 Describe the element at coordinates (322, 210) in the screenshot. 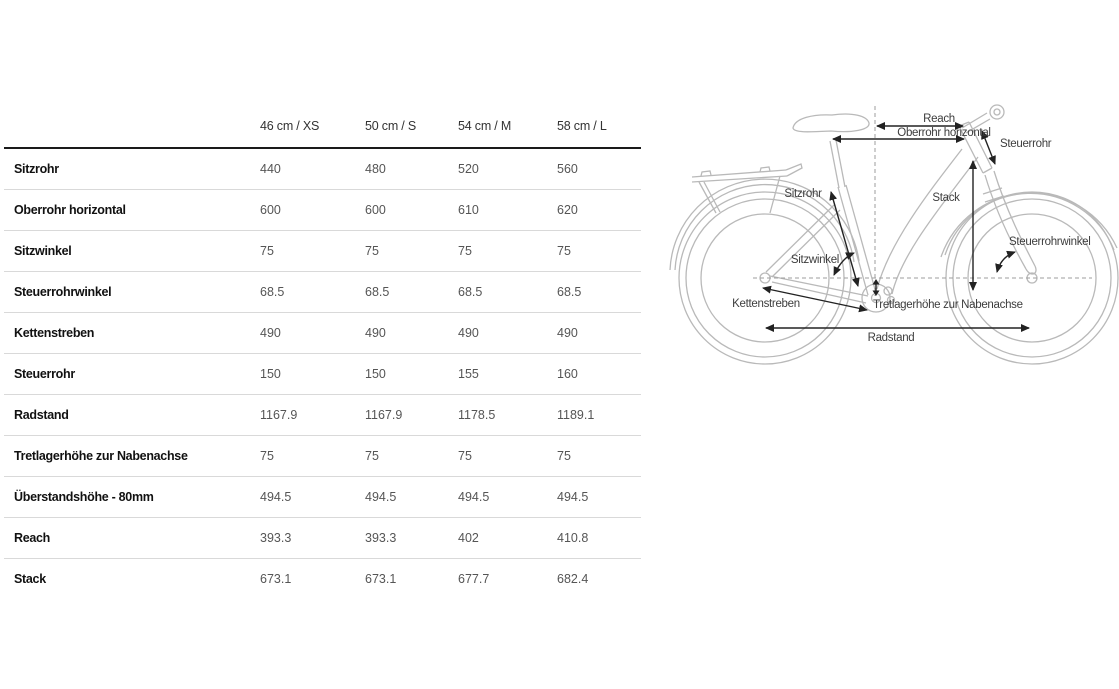

I see `table-row: Oberrohr horizontal 600 600 610 620` at that location.